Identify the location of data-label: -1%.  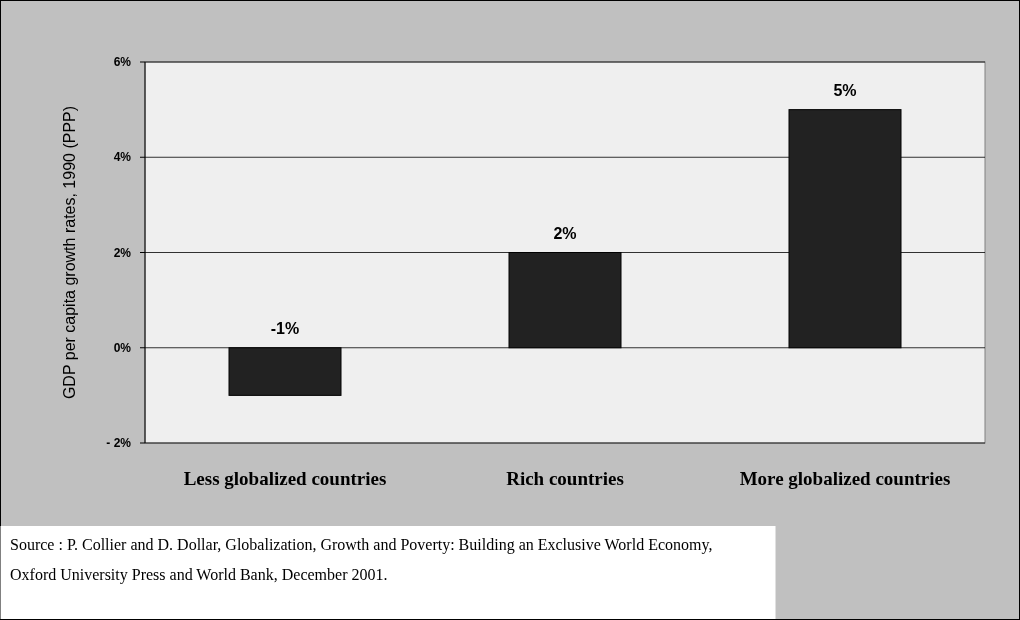
(285, 328).